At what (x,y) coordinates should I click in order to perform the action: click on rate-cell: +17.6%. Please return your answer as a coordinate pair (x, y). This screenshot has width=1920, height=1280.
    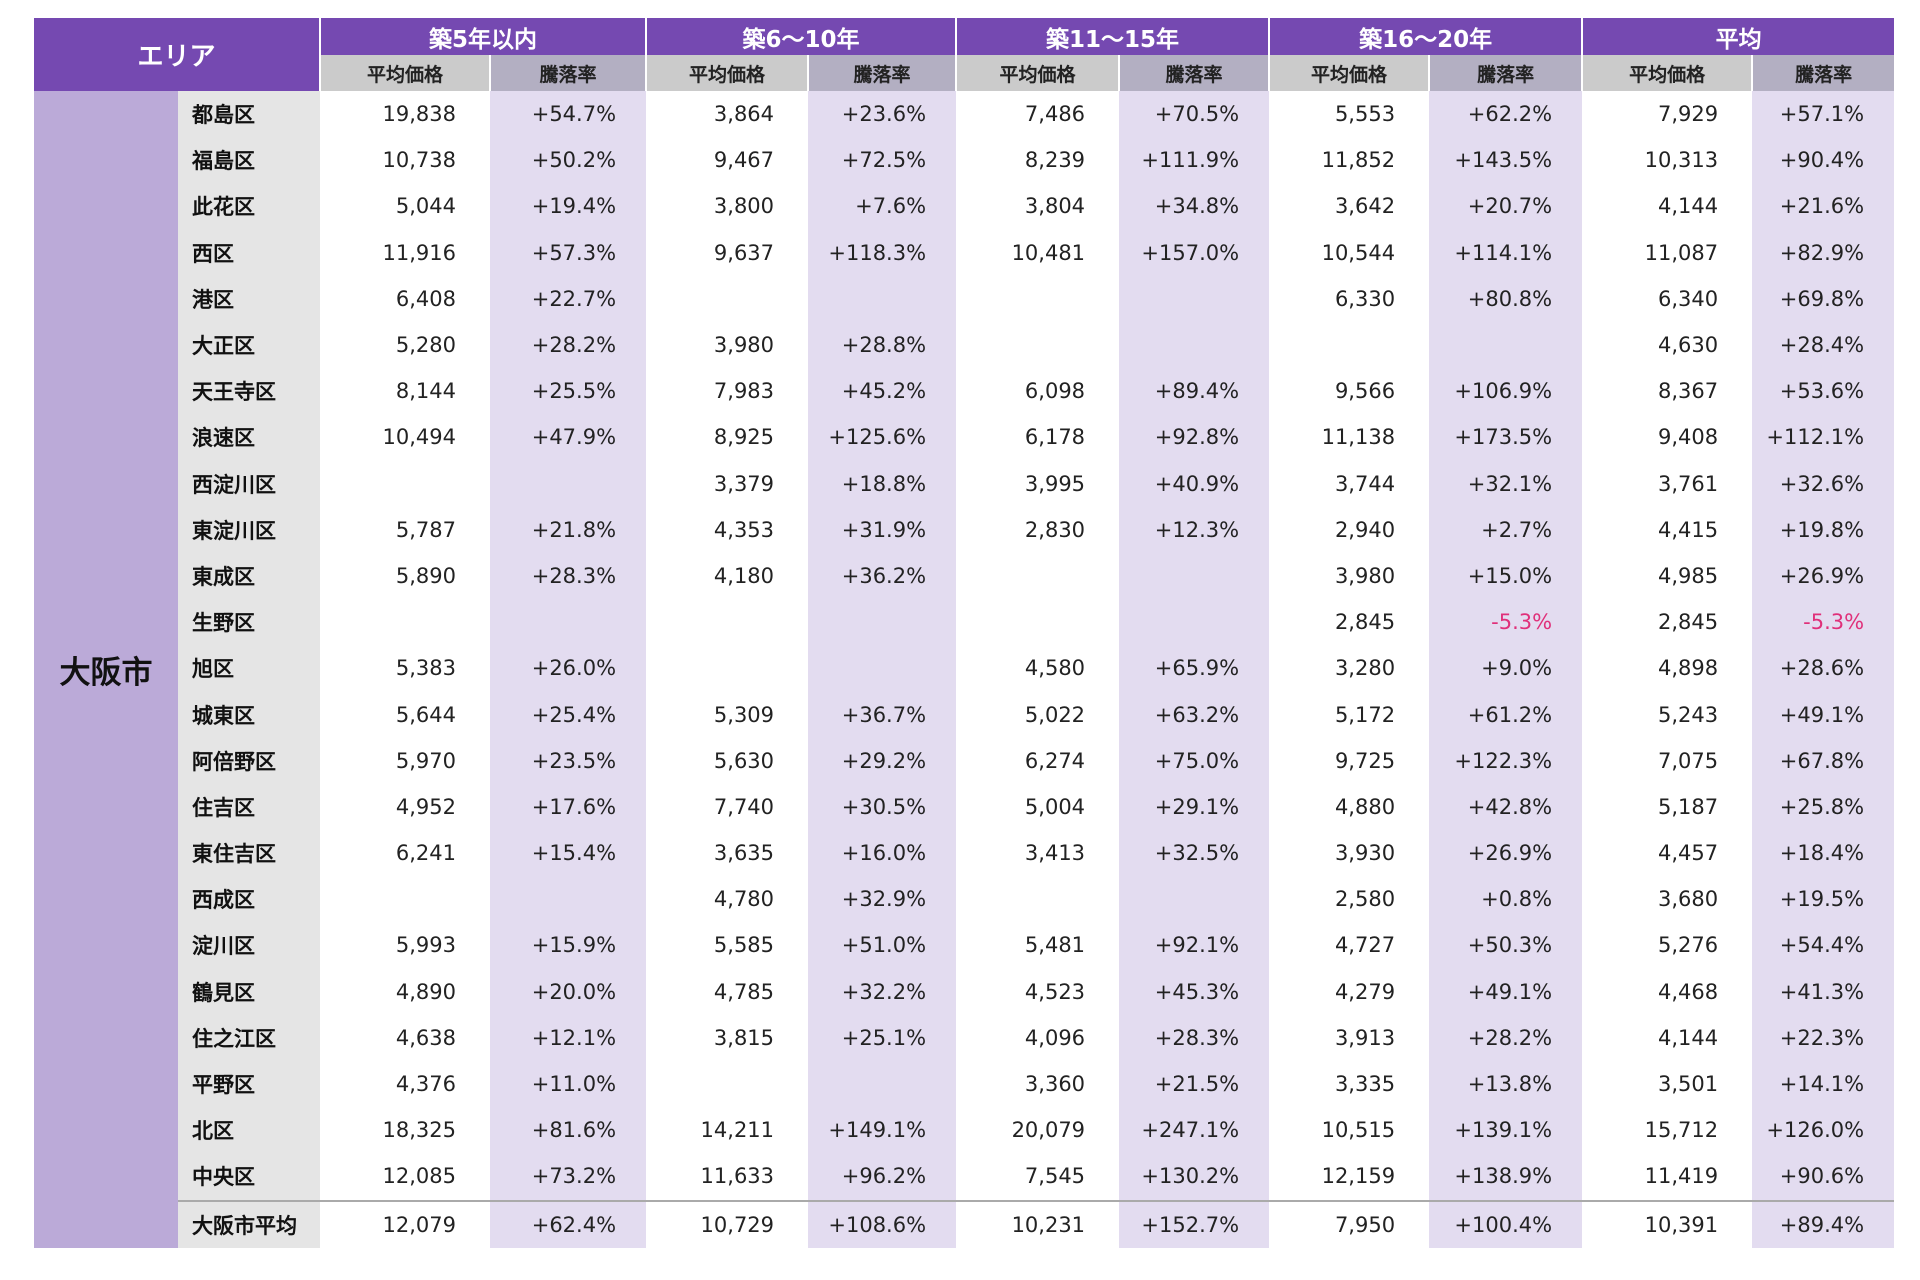
    Looking at the image, I should click on (568, 806).